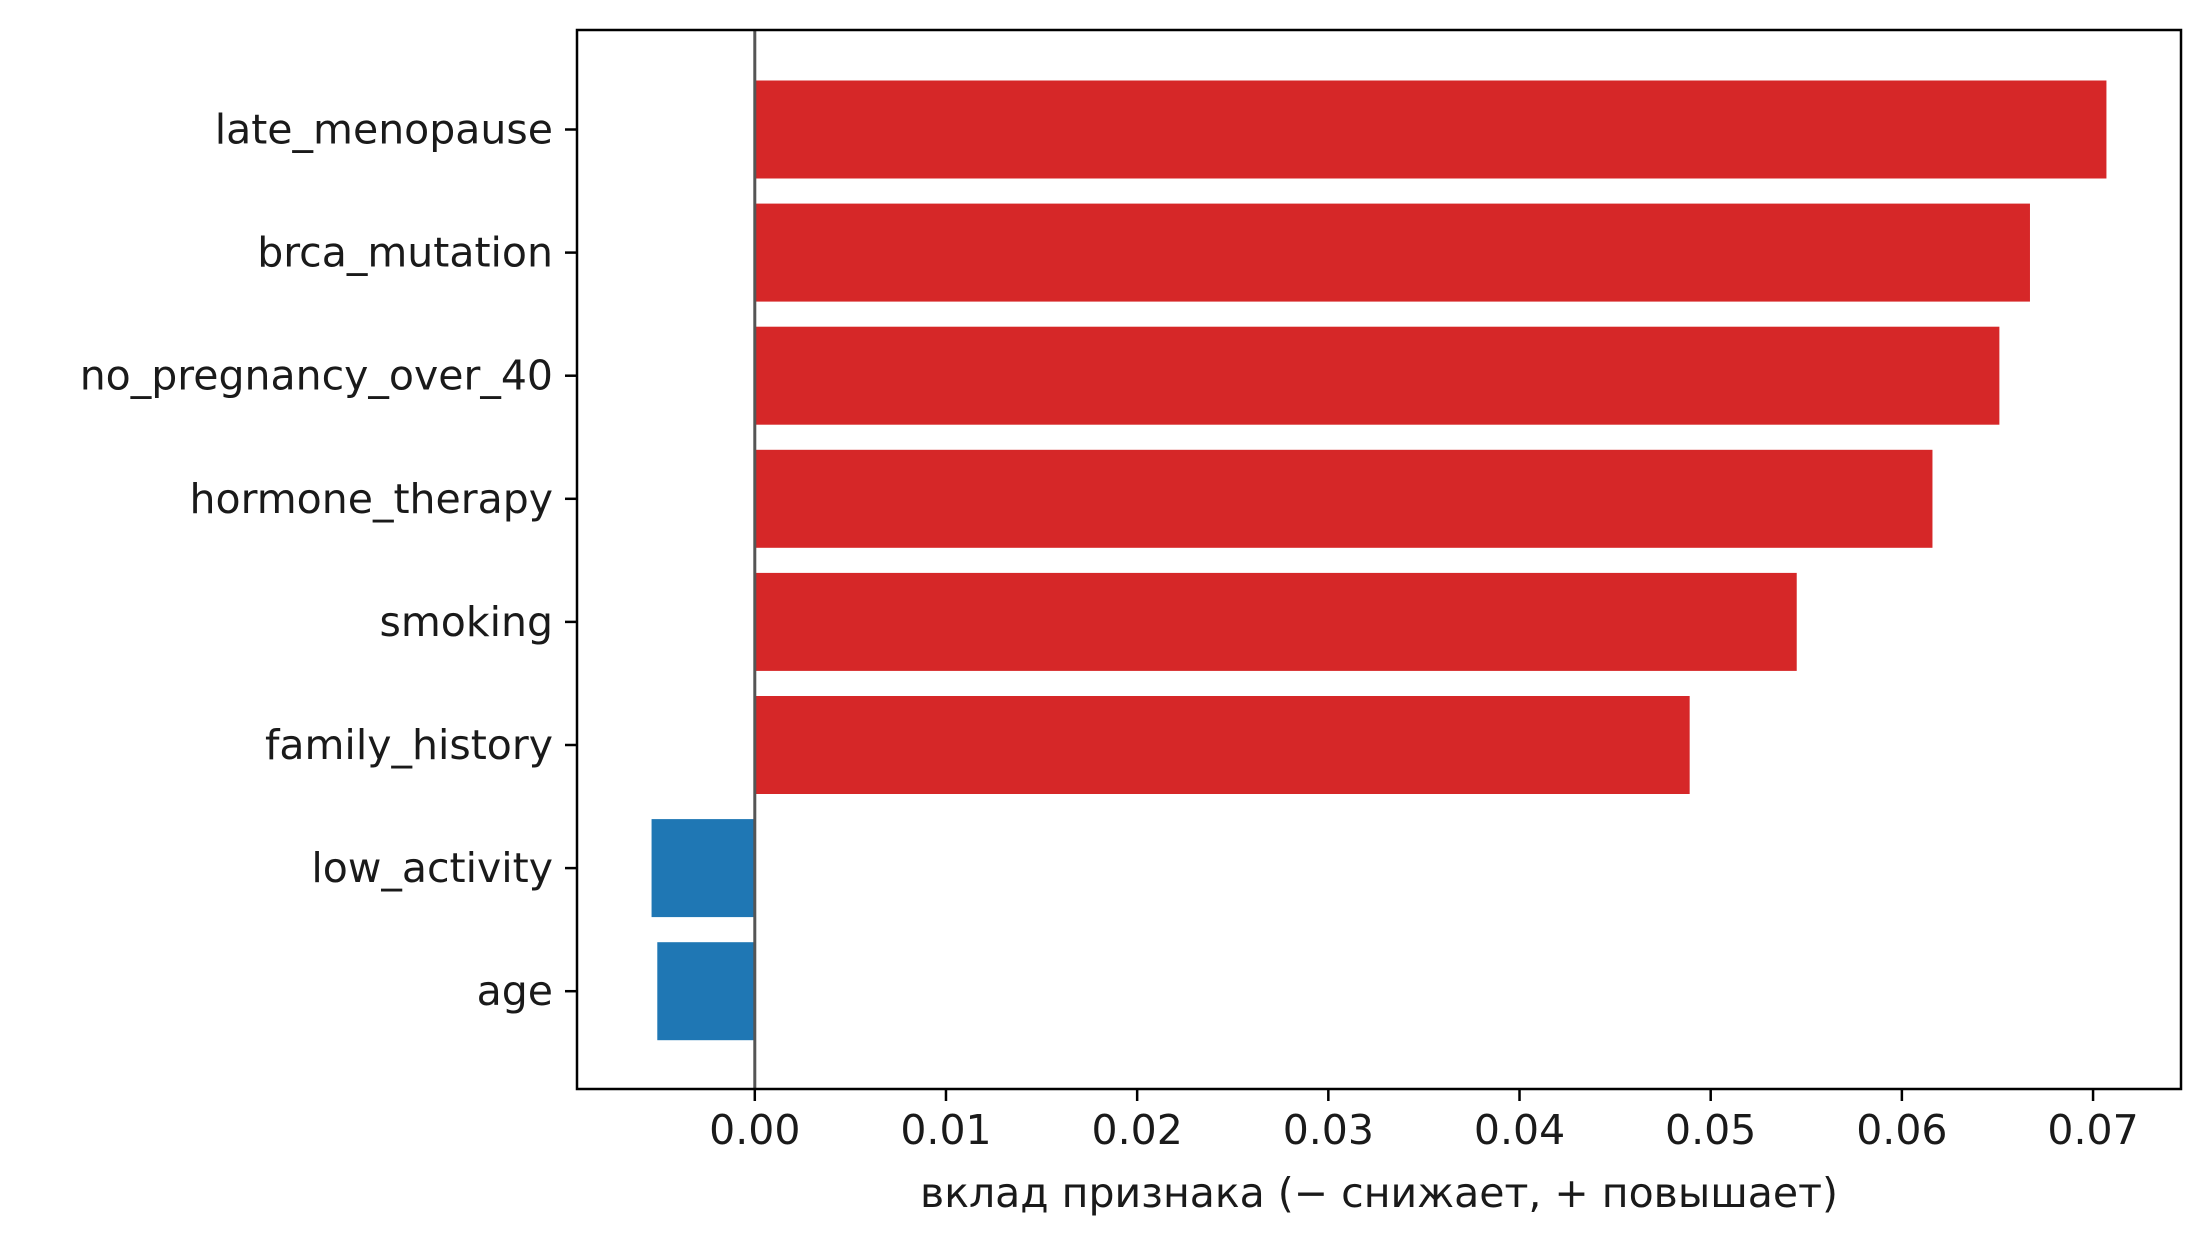 The height and width of the screenshot is (1243, 2200). Describe the element at coordinates (706, 991) in the screenshot. I see `bar-age` at that location.